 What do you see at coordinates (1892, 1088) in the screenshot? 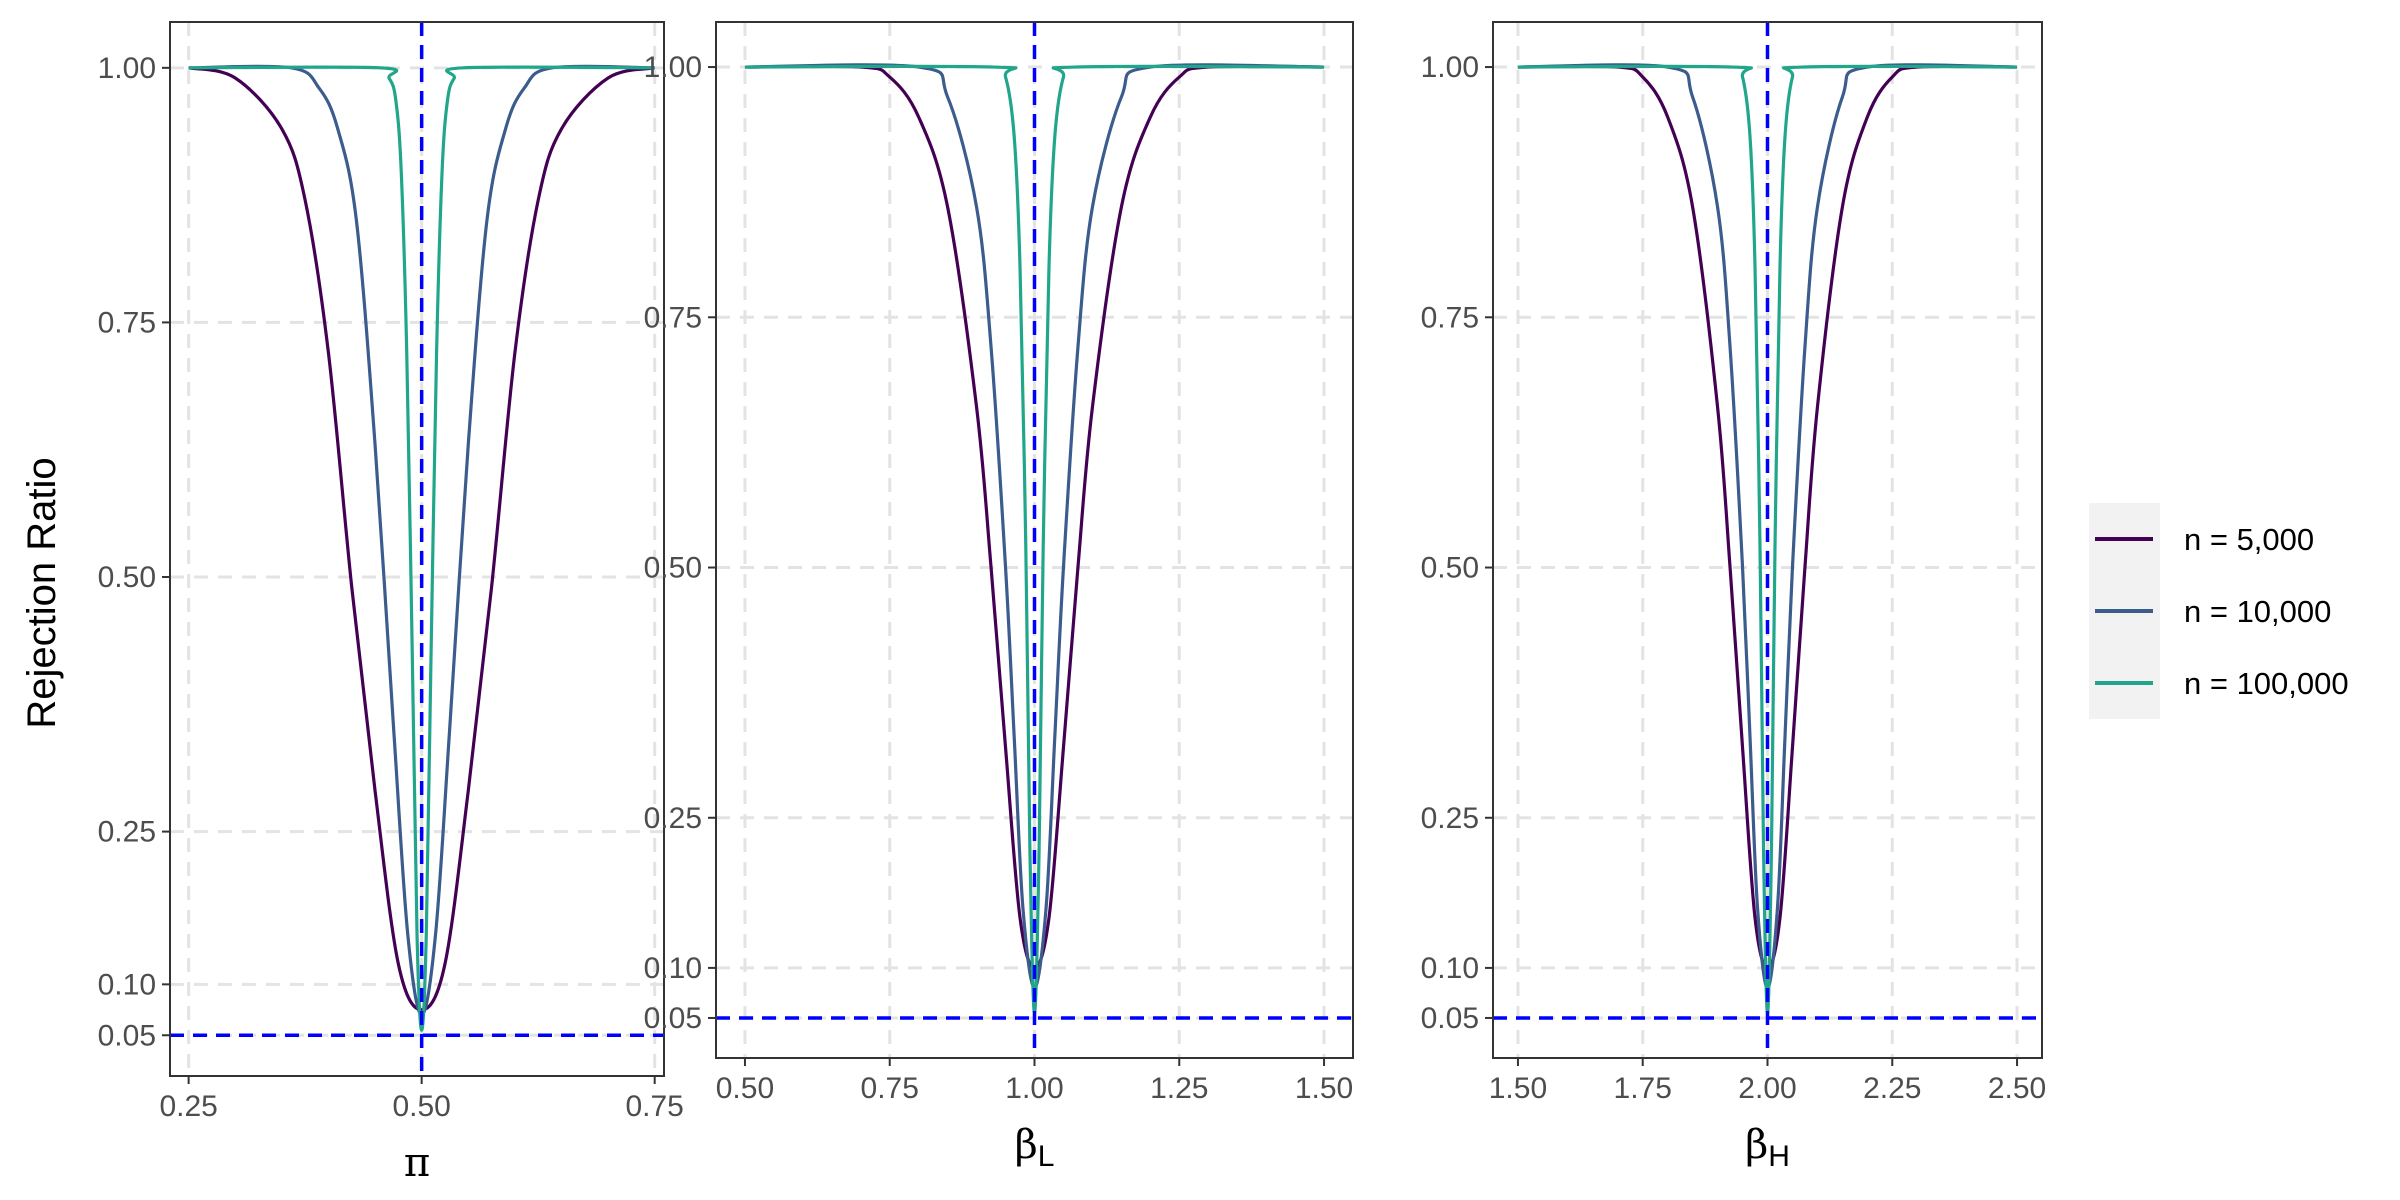
I see `x-tick-label: 2.25` at bounding box center [1892, 1088].